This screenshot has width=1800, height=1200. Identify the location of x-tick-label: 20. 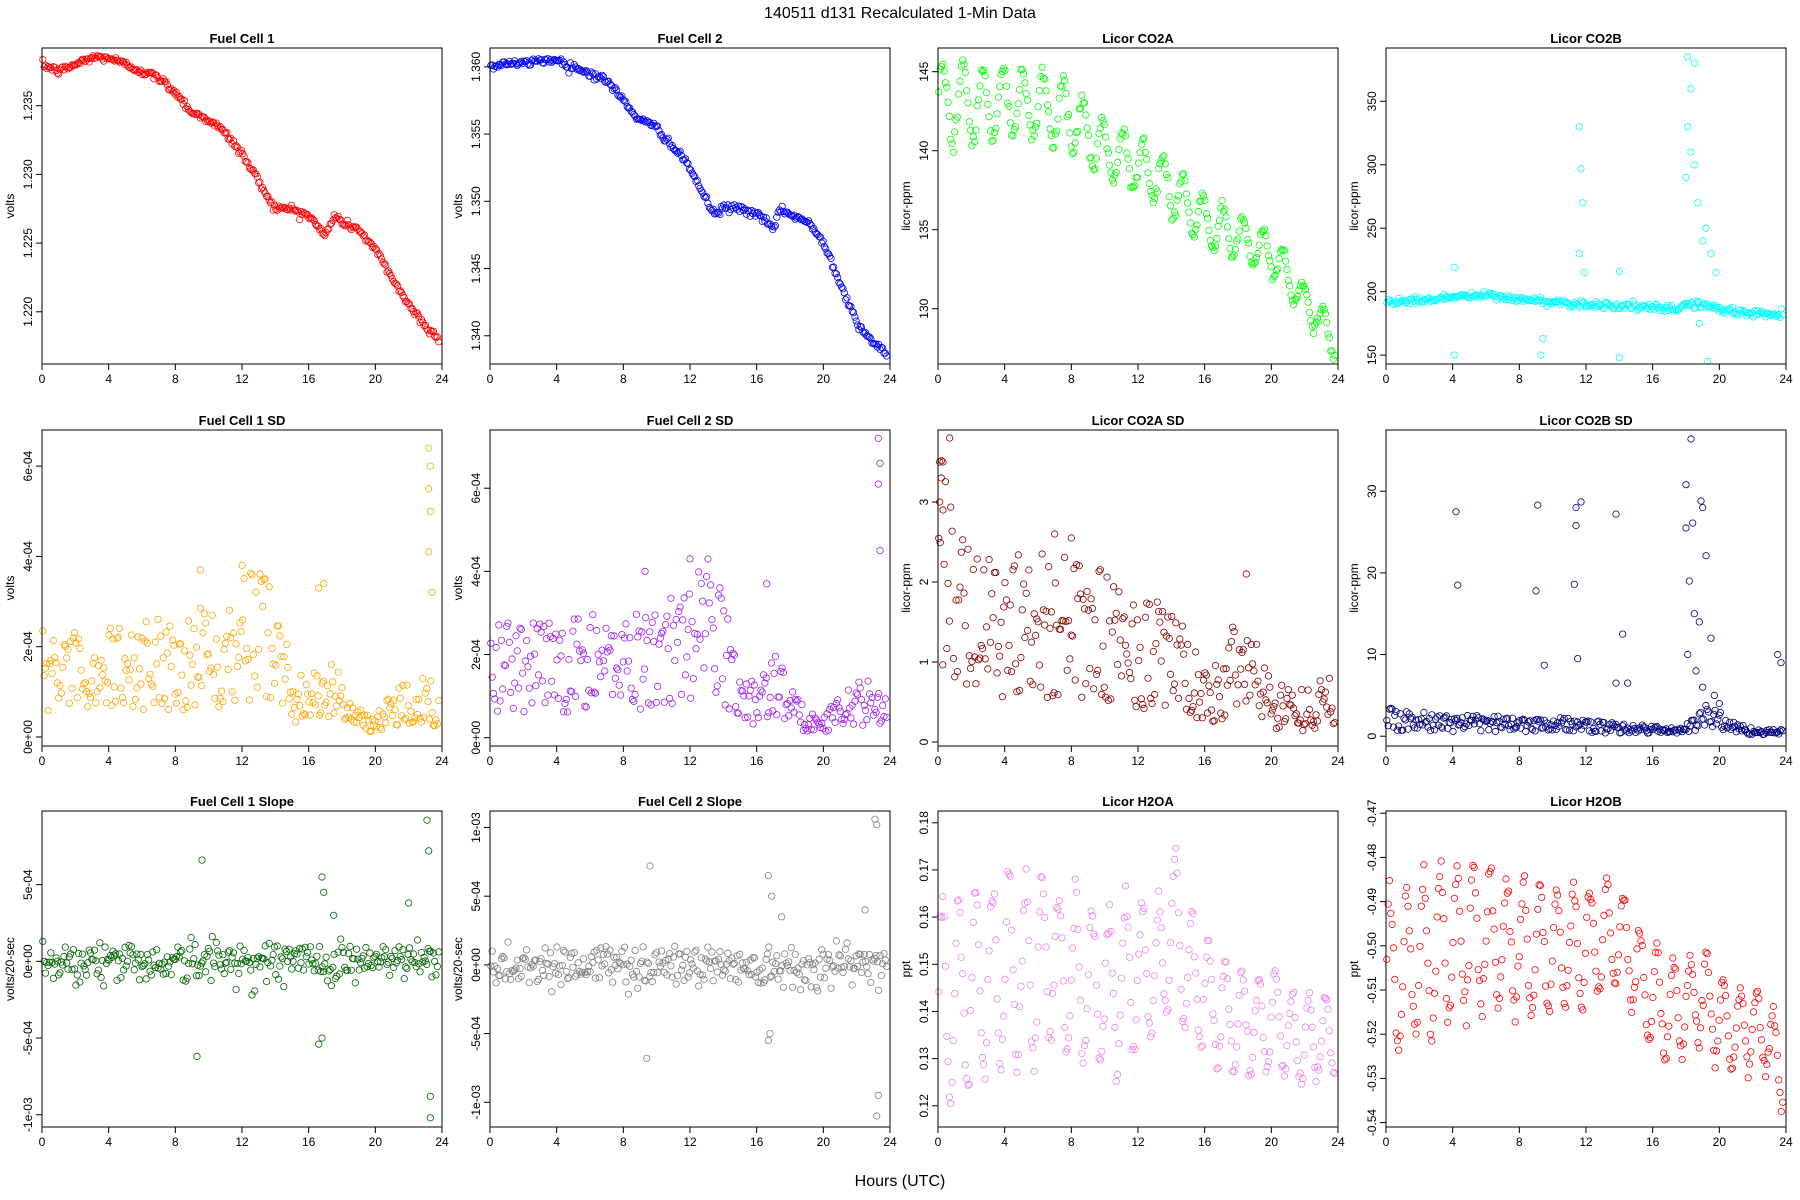
(1272, 1142).